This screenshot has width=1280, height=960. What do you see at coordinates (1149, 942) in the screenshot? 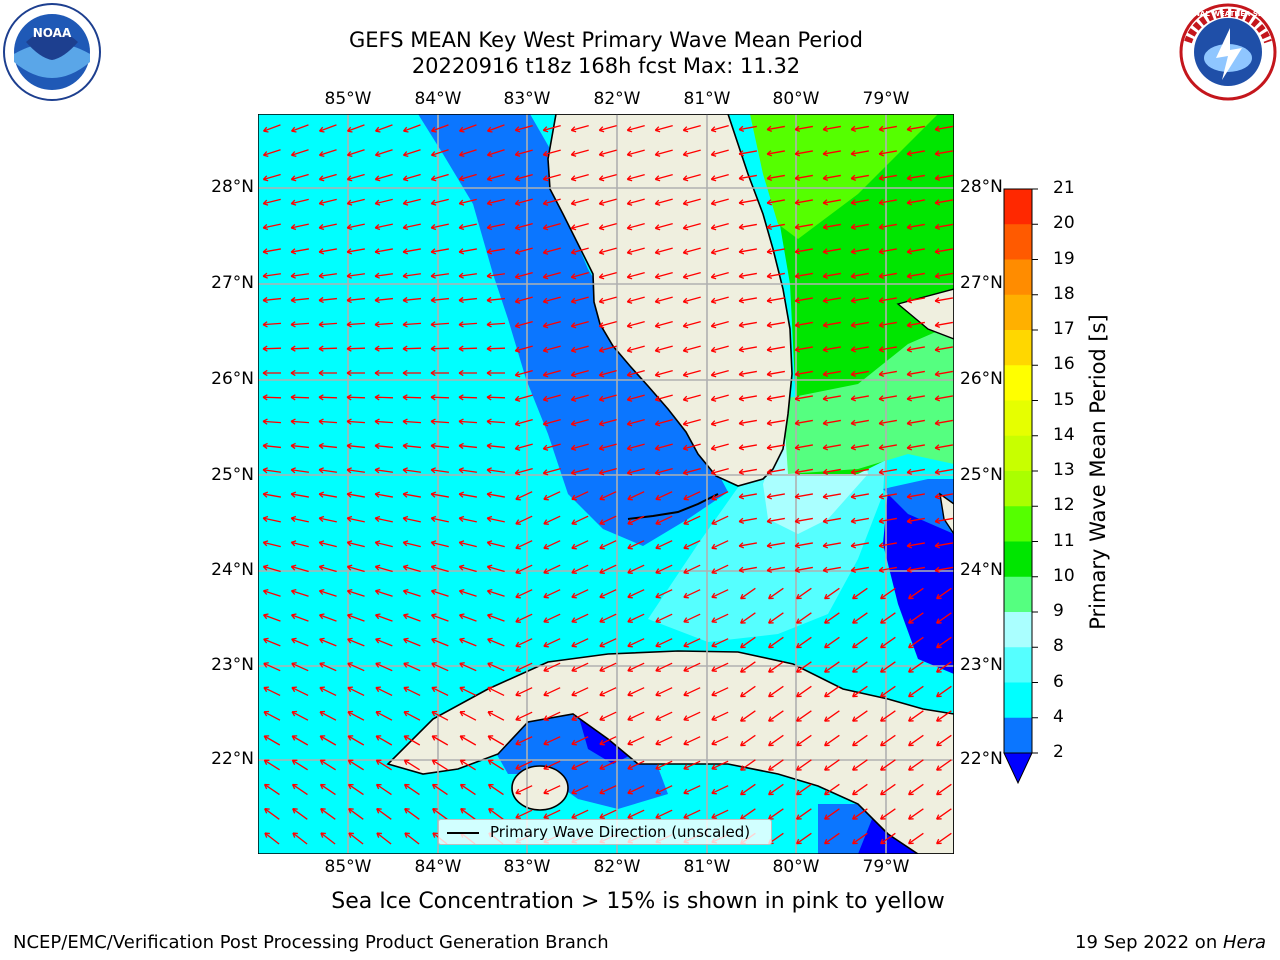
I see `footer-date-text: 19 Sep 2022 on` at bounding box center [1149, 942].